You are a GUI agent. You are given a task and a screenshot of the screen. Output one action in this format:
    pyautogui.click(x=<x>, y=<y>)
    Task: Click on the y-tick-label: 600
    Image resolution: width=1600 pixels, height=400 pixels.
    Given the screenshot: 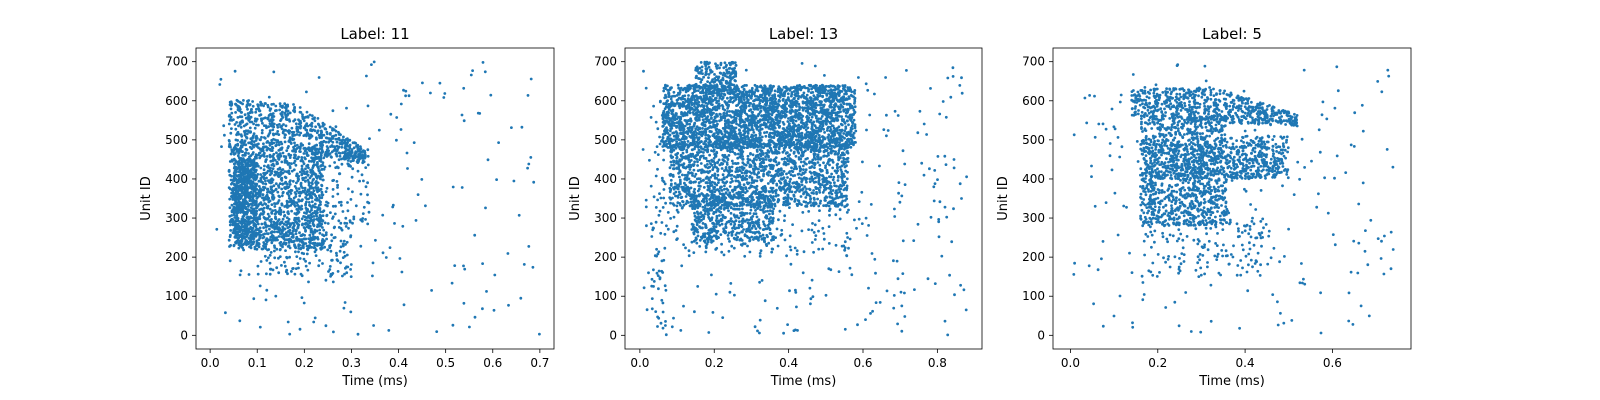 What is the action you would take?
    pyautogui.click(x=176, y=101)
    